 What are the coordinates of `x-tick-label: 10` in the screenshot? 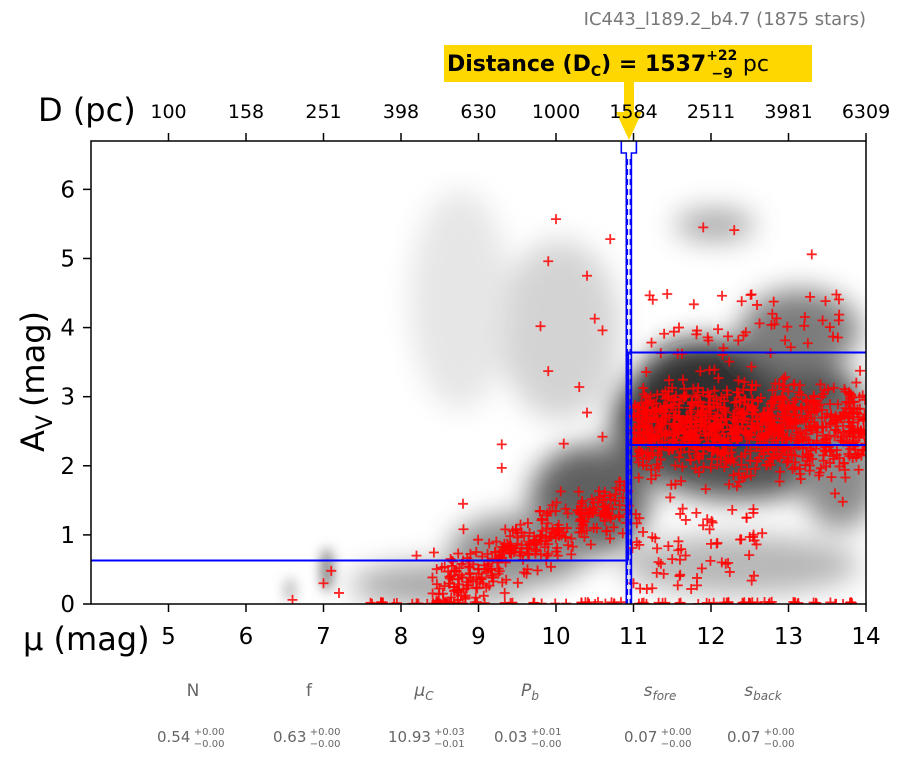 It's located at (555, 637).